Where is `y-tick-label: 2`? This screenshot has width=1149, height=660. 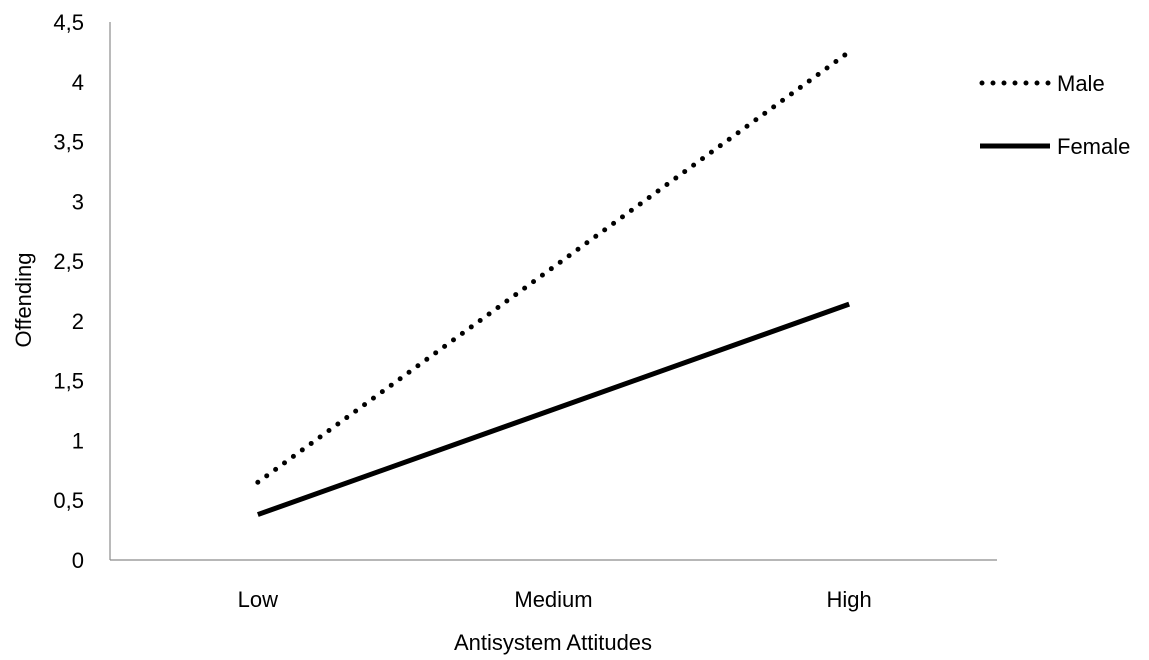 y-tick-label: 2 is located at coordinates (78, 321).